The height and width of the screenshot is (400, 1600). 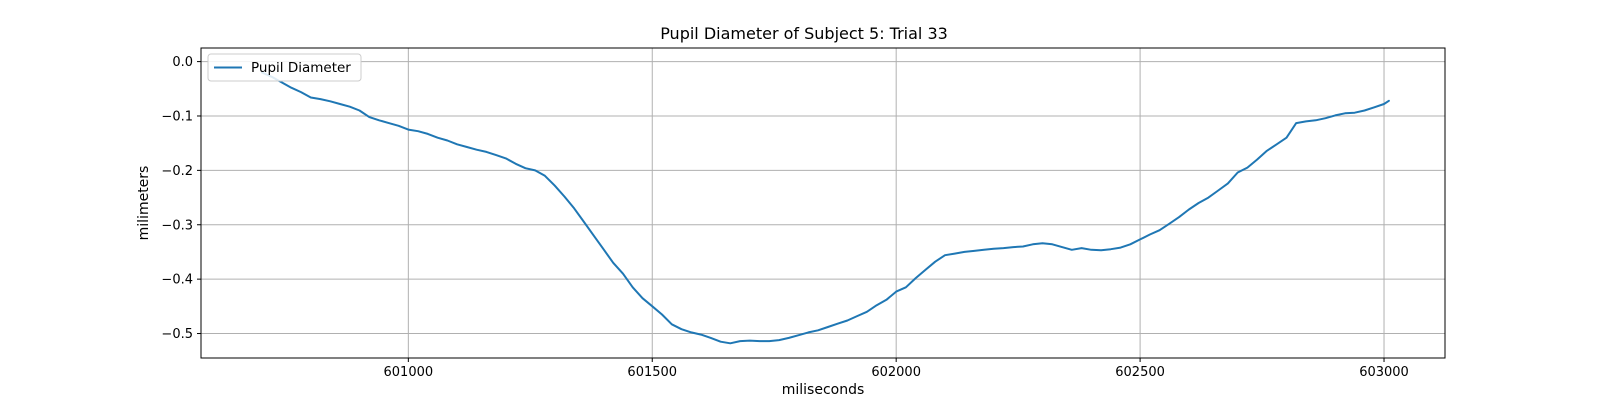 I want to click on y-tick-label: −0.1, so click(x=177, y=116).